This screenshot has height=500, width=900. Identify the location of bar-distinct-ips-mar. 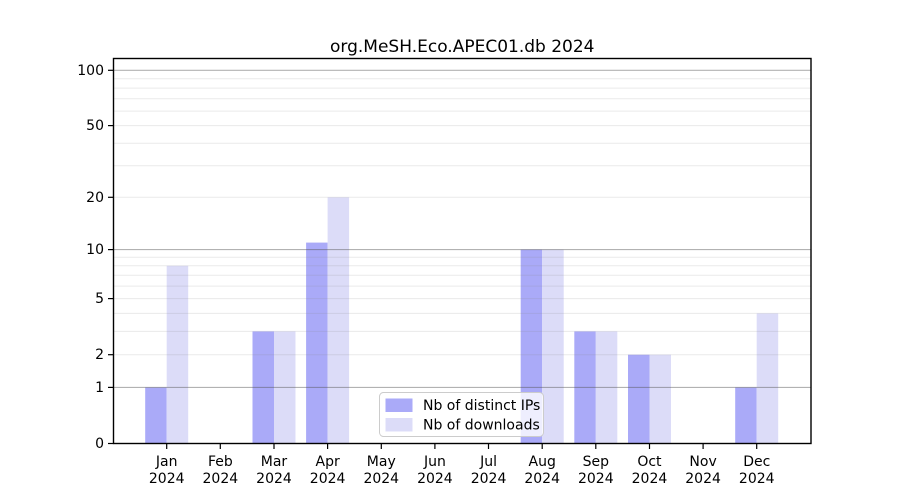
(263, 387).